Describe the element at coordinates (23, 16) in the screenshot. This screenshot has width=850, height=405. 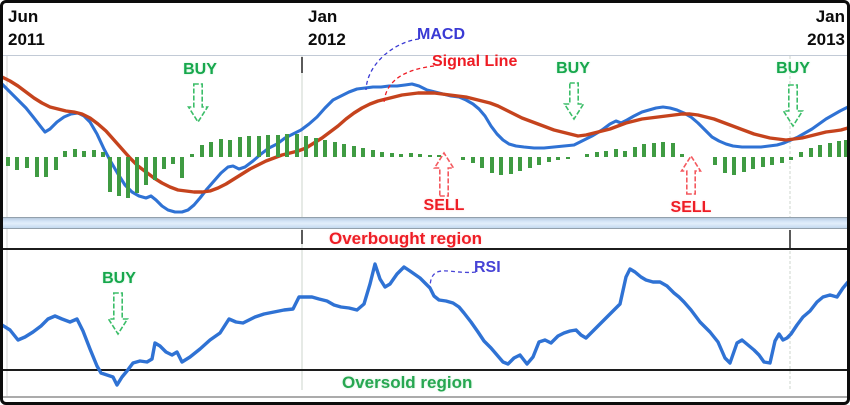
I see `date-month: Jun` at that location.